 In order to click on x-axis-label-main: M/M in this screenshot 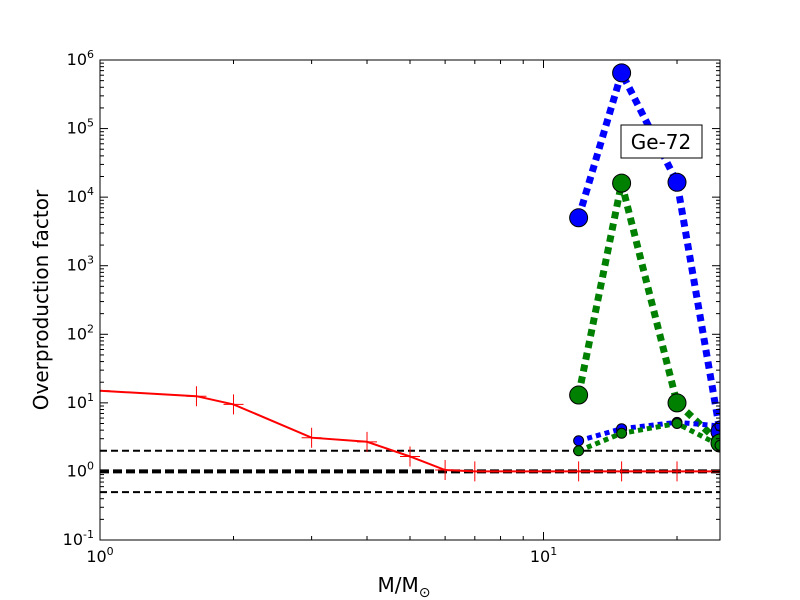, I will do `click(398, 585)`.